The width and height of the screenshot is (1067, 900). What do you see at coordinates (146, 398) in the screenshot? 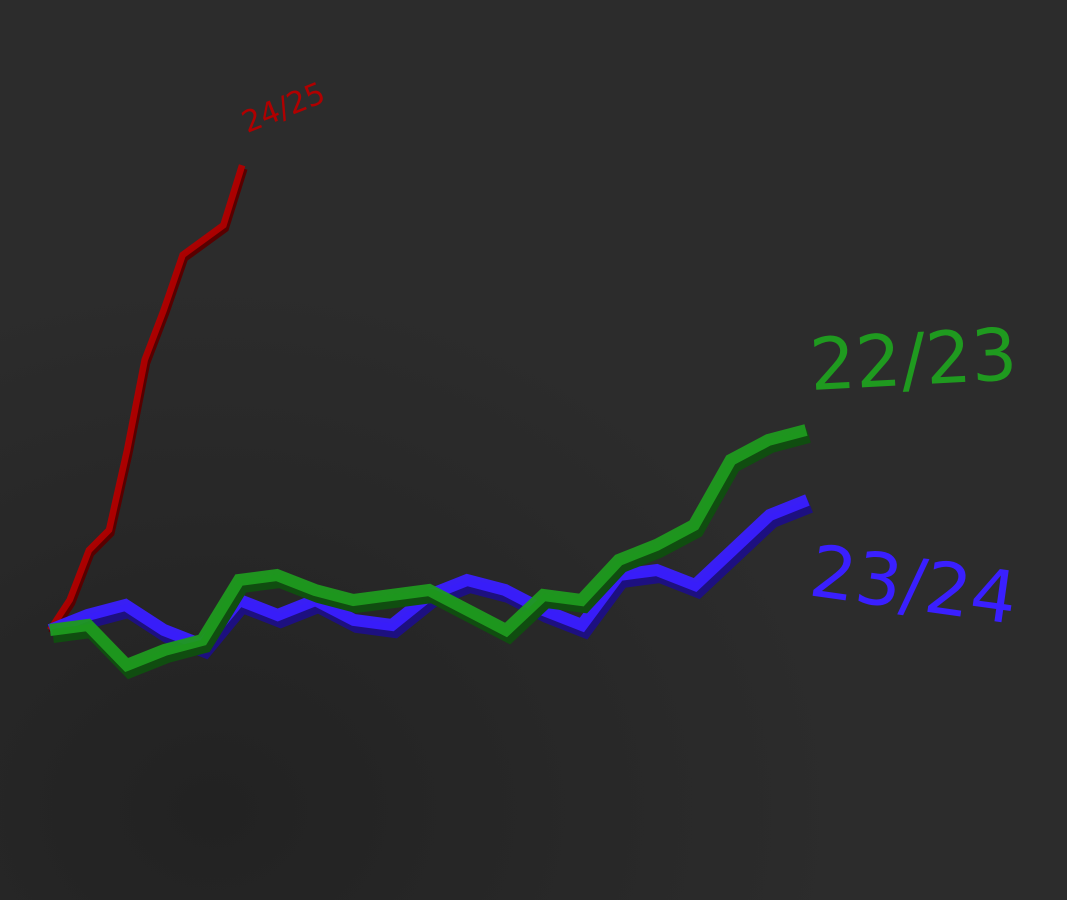
I see `series-line` at bounding box center [146, 398].